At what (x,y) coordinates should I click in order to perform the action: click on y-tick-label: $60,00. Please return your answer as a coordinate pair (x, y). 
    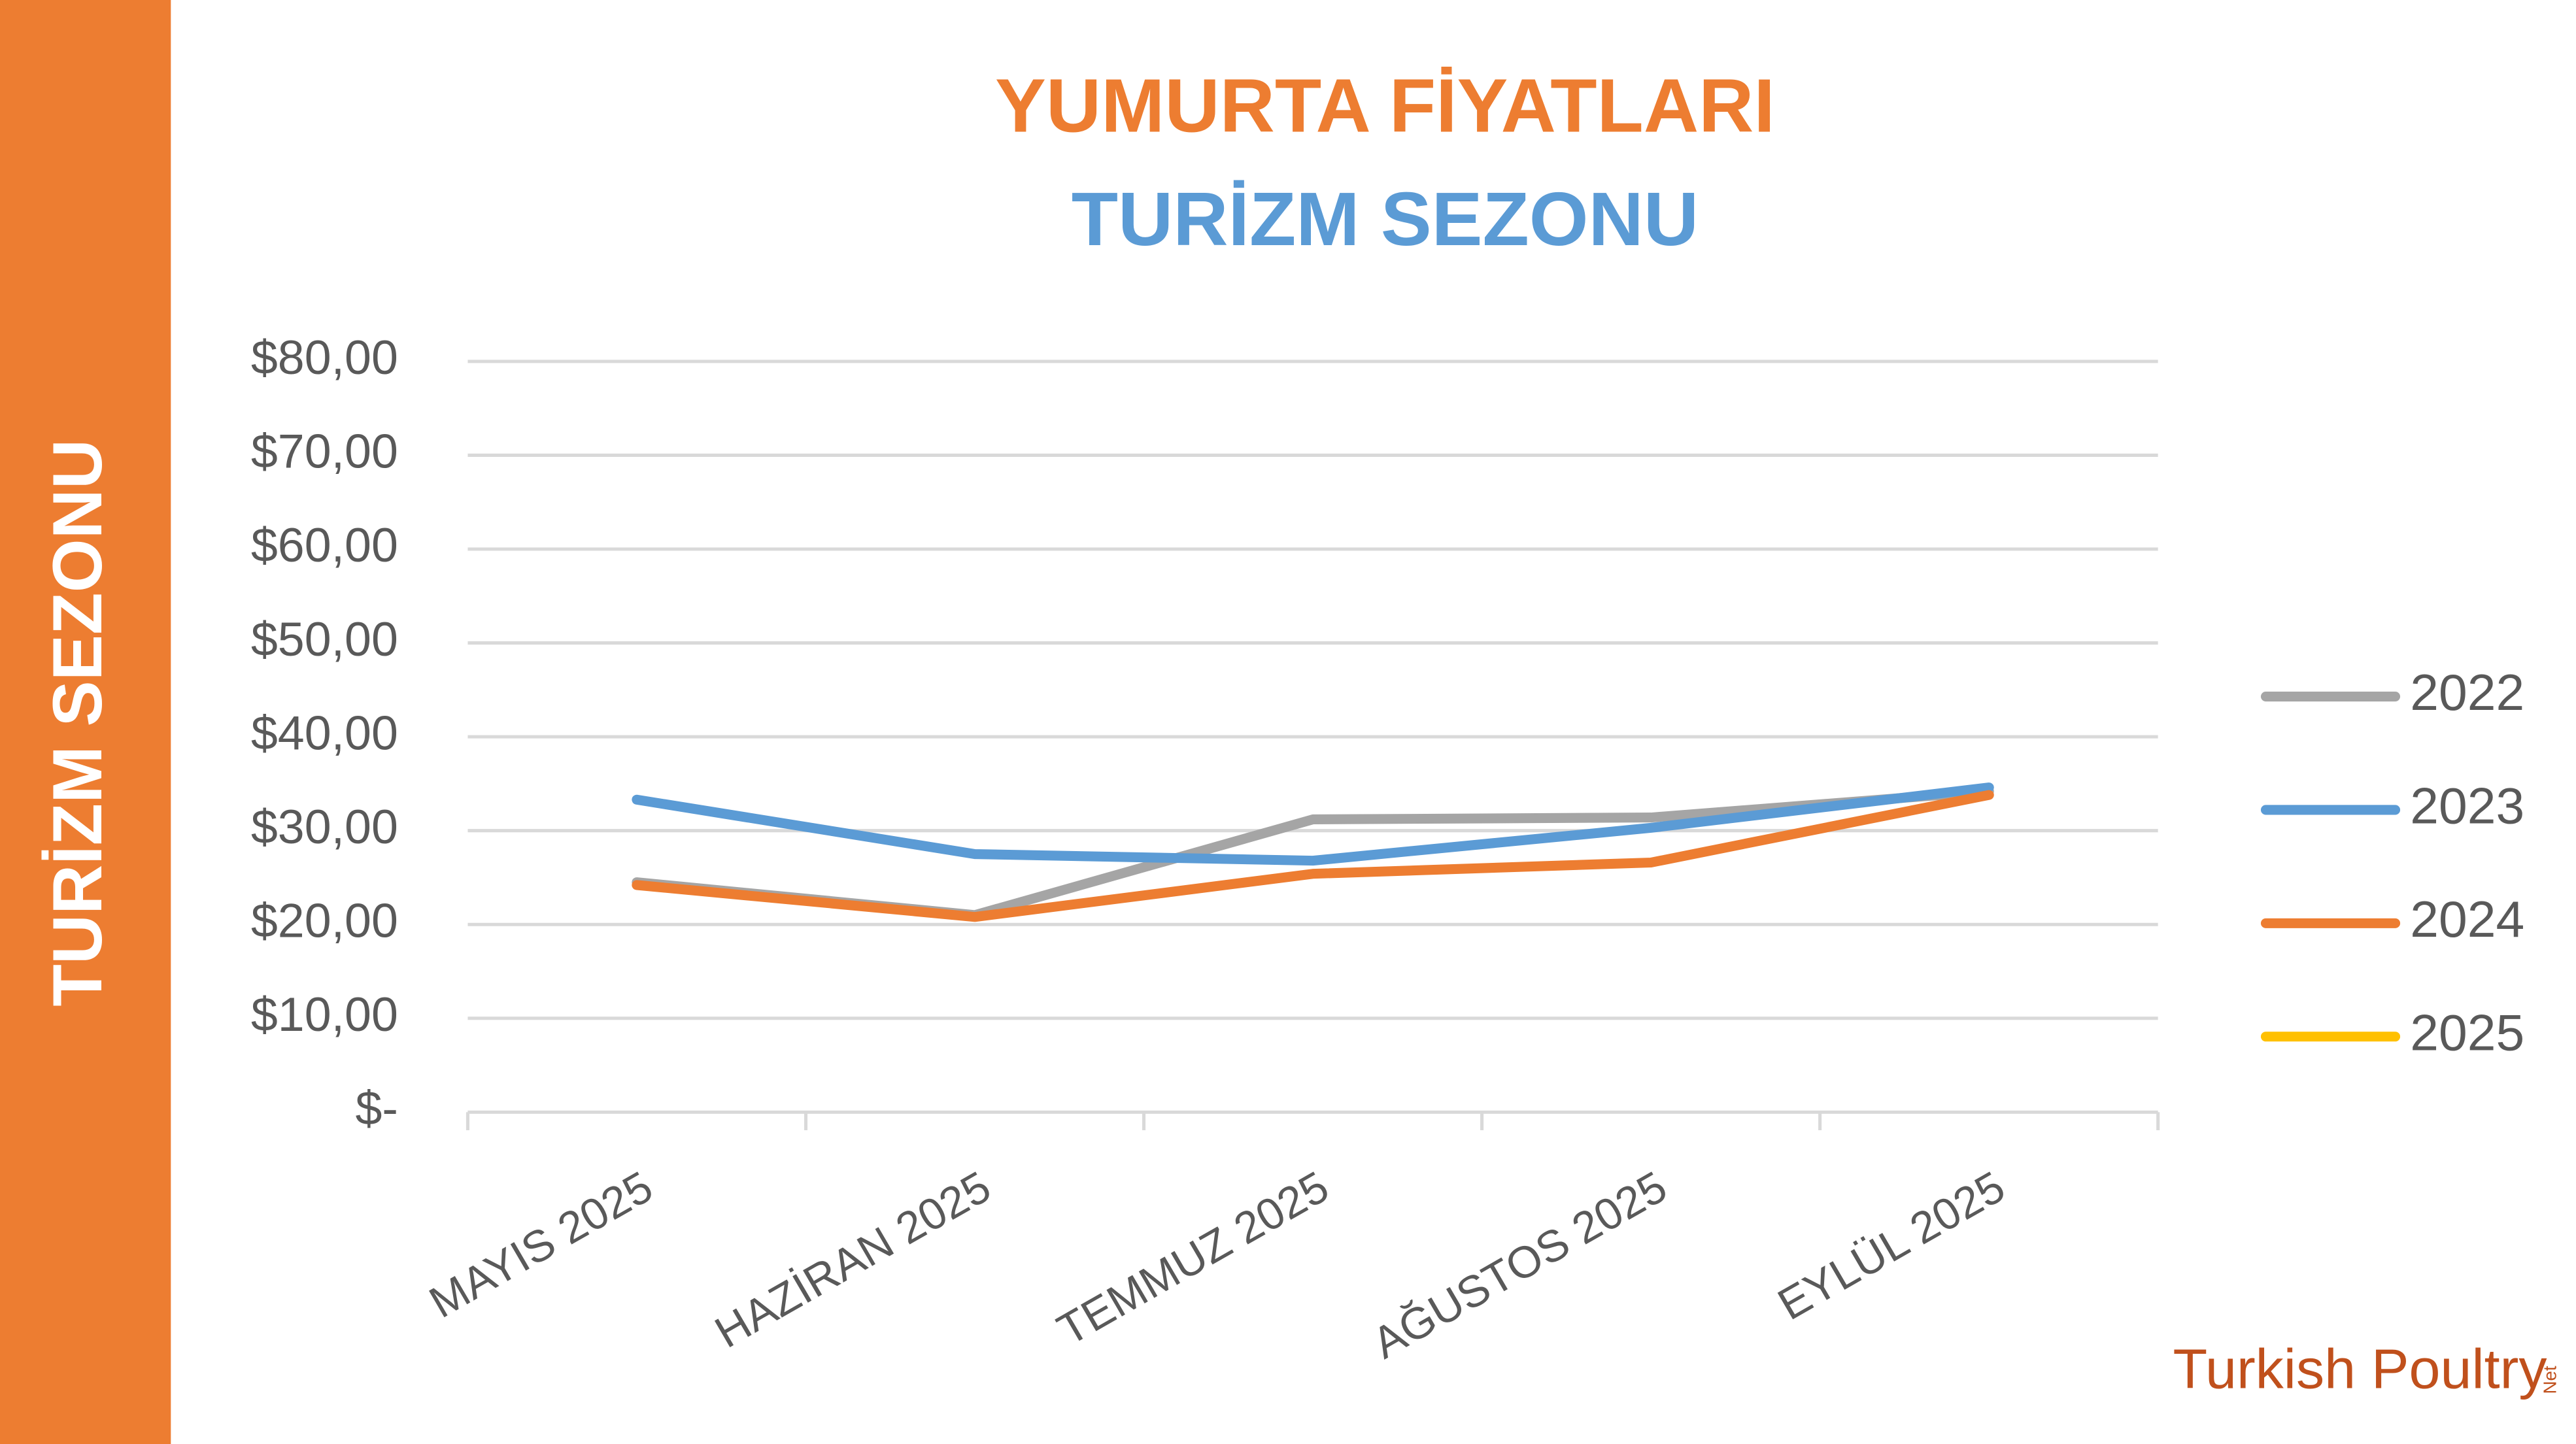
    Looking at the image, I should click on (324, 546).